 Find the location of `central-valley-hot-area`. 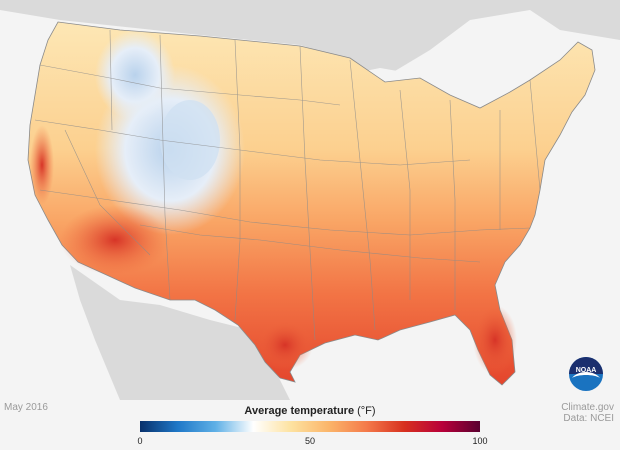

central-valley-hot-area is located at coordinates (42, 165).